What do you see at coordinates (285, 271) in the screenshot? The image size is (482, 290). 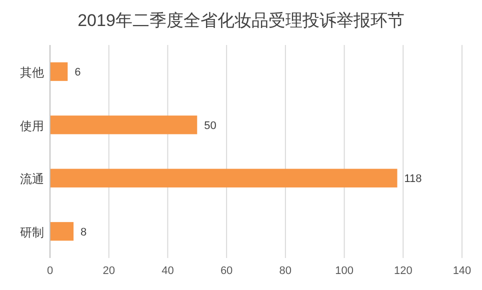 I see `x-tick-label: 80` at bounding box center [285, 271].